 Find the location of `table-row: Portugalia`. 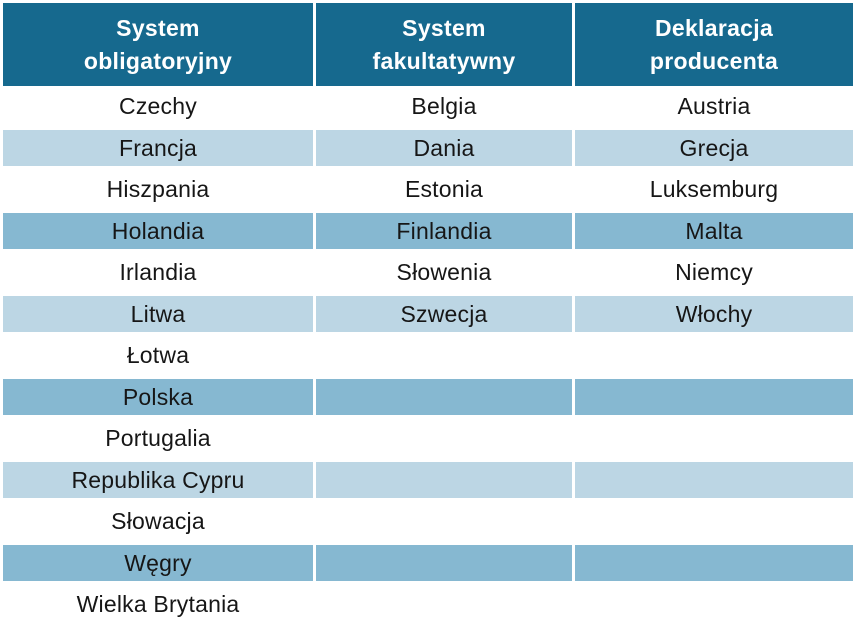

table-row: Portugalia is located at coordinates (428, 439).